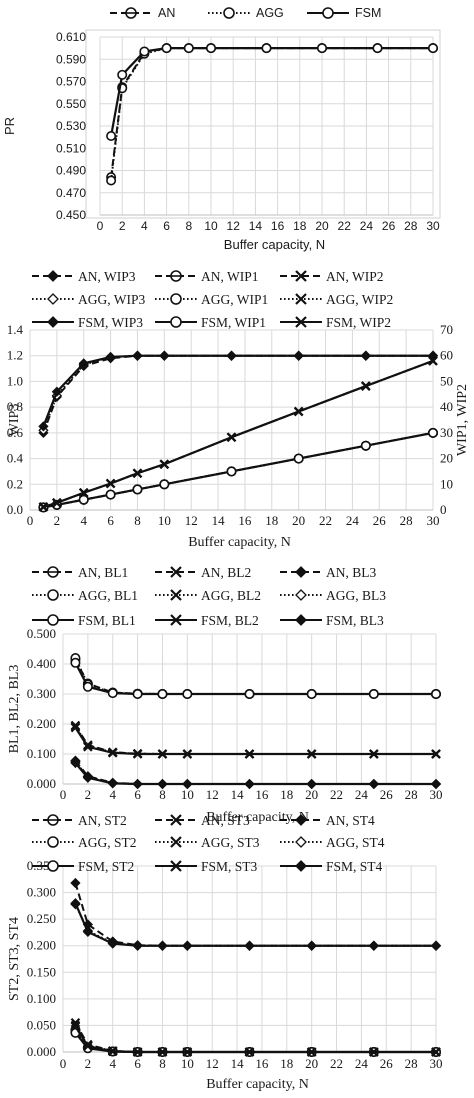 The height and width of the screenshot is (1098, 474). I want to click on y-tick-label: 0.400, so click(41, 663).